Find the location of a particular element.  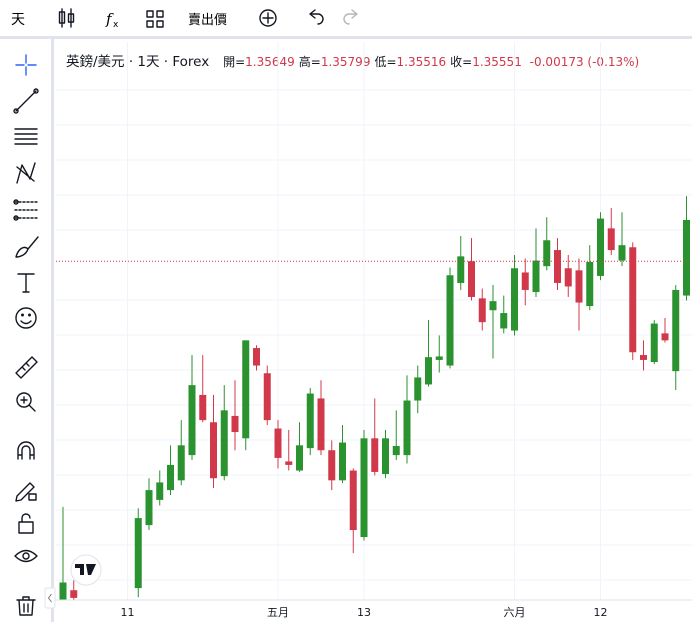

zoom-tool is located at coordinates (26, 402).